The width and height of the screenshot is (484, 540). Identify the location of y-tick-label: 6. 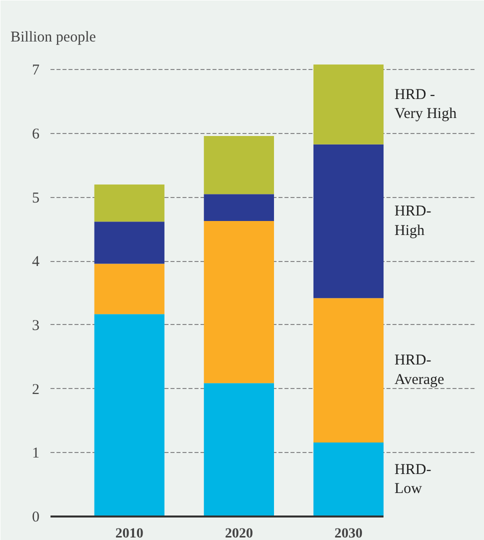
(36, 134).